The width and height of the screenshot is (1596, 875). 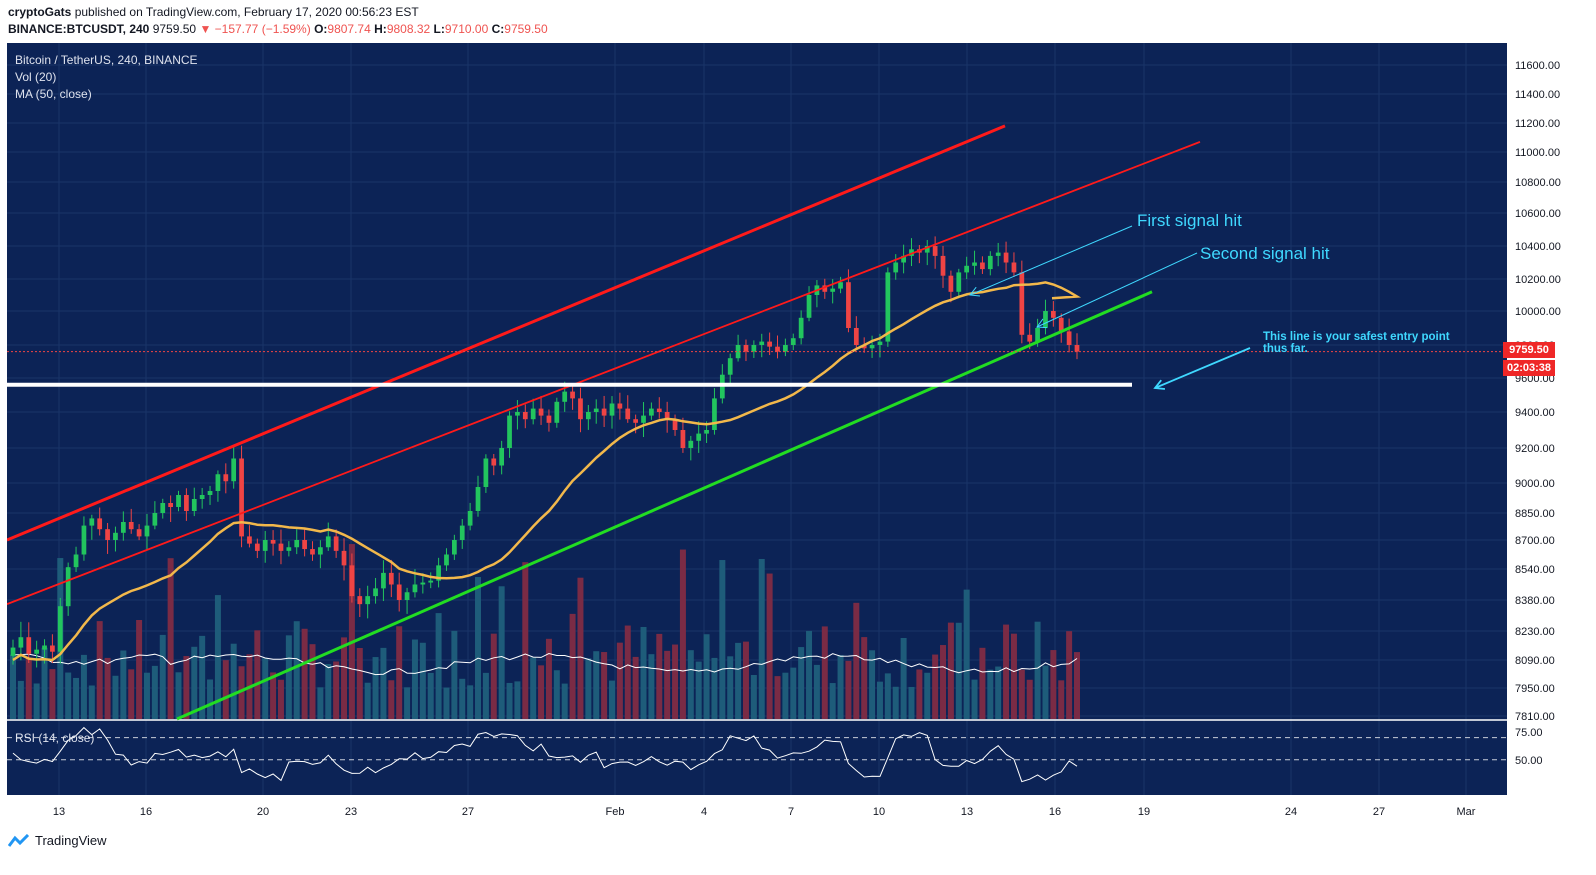 What do you see at coordinates (263, 812) in the screenshot?
I see `time-tick-label: 20` at bounding box center [263, 812].